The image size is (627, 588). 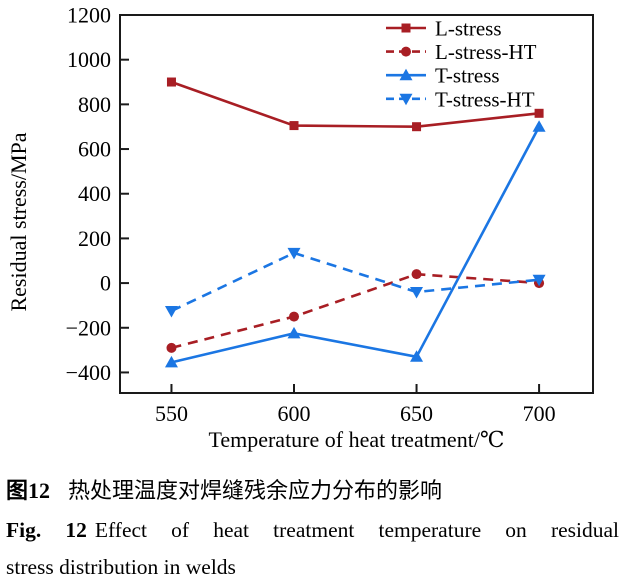 What do you see at coordinates (89, 15) in the screenshot?
I see `y-tick-label: 1200` at bounding box center [89, 15].